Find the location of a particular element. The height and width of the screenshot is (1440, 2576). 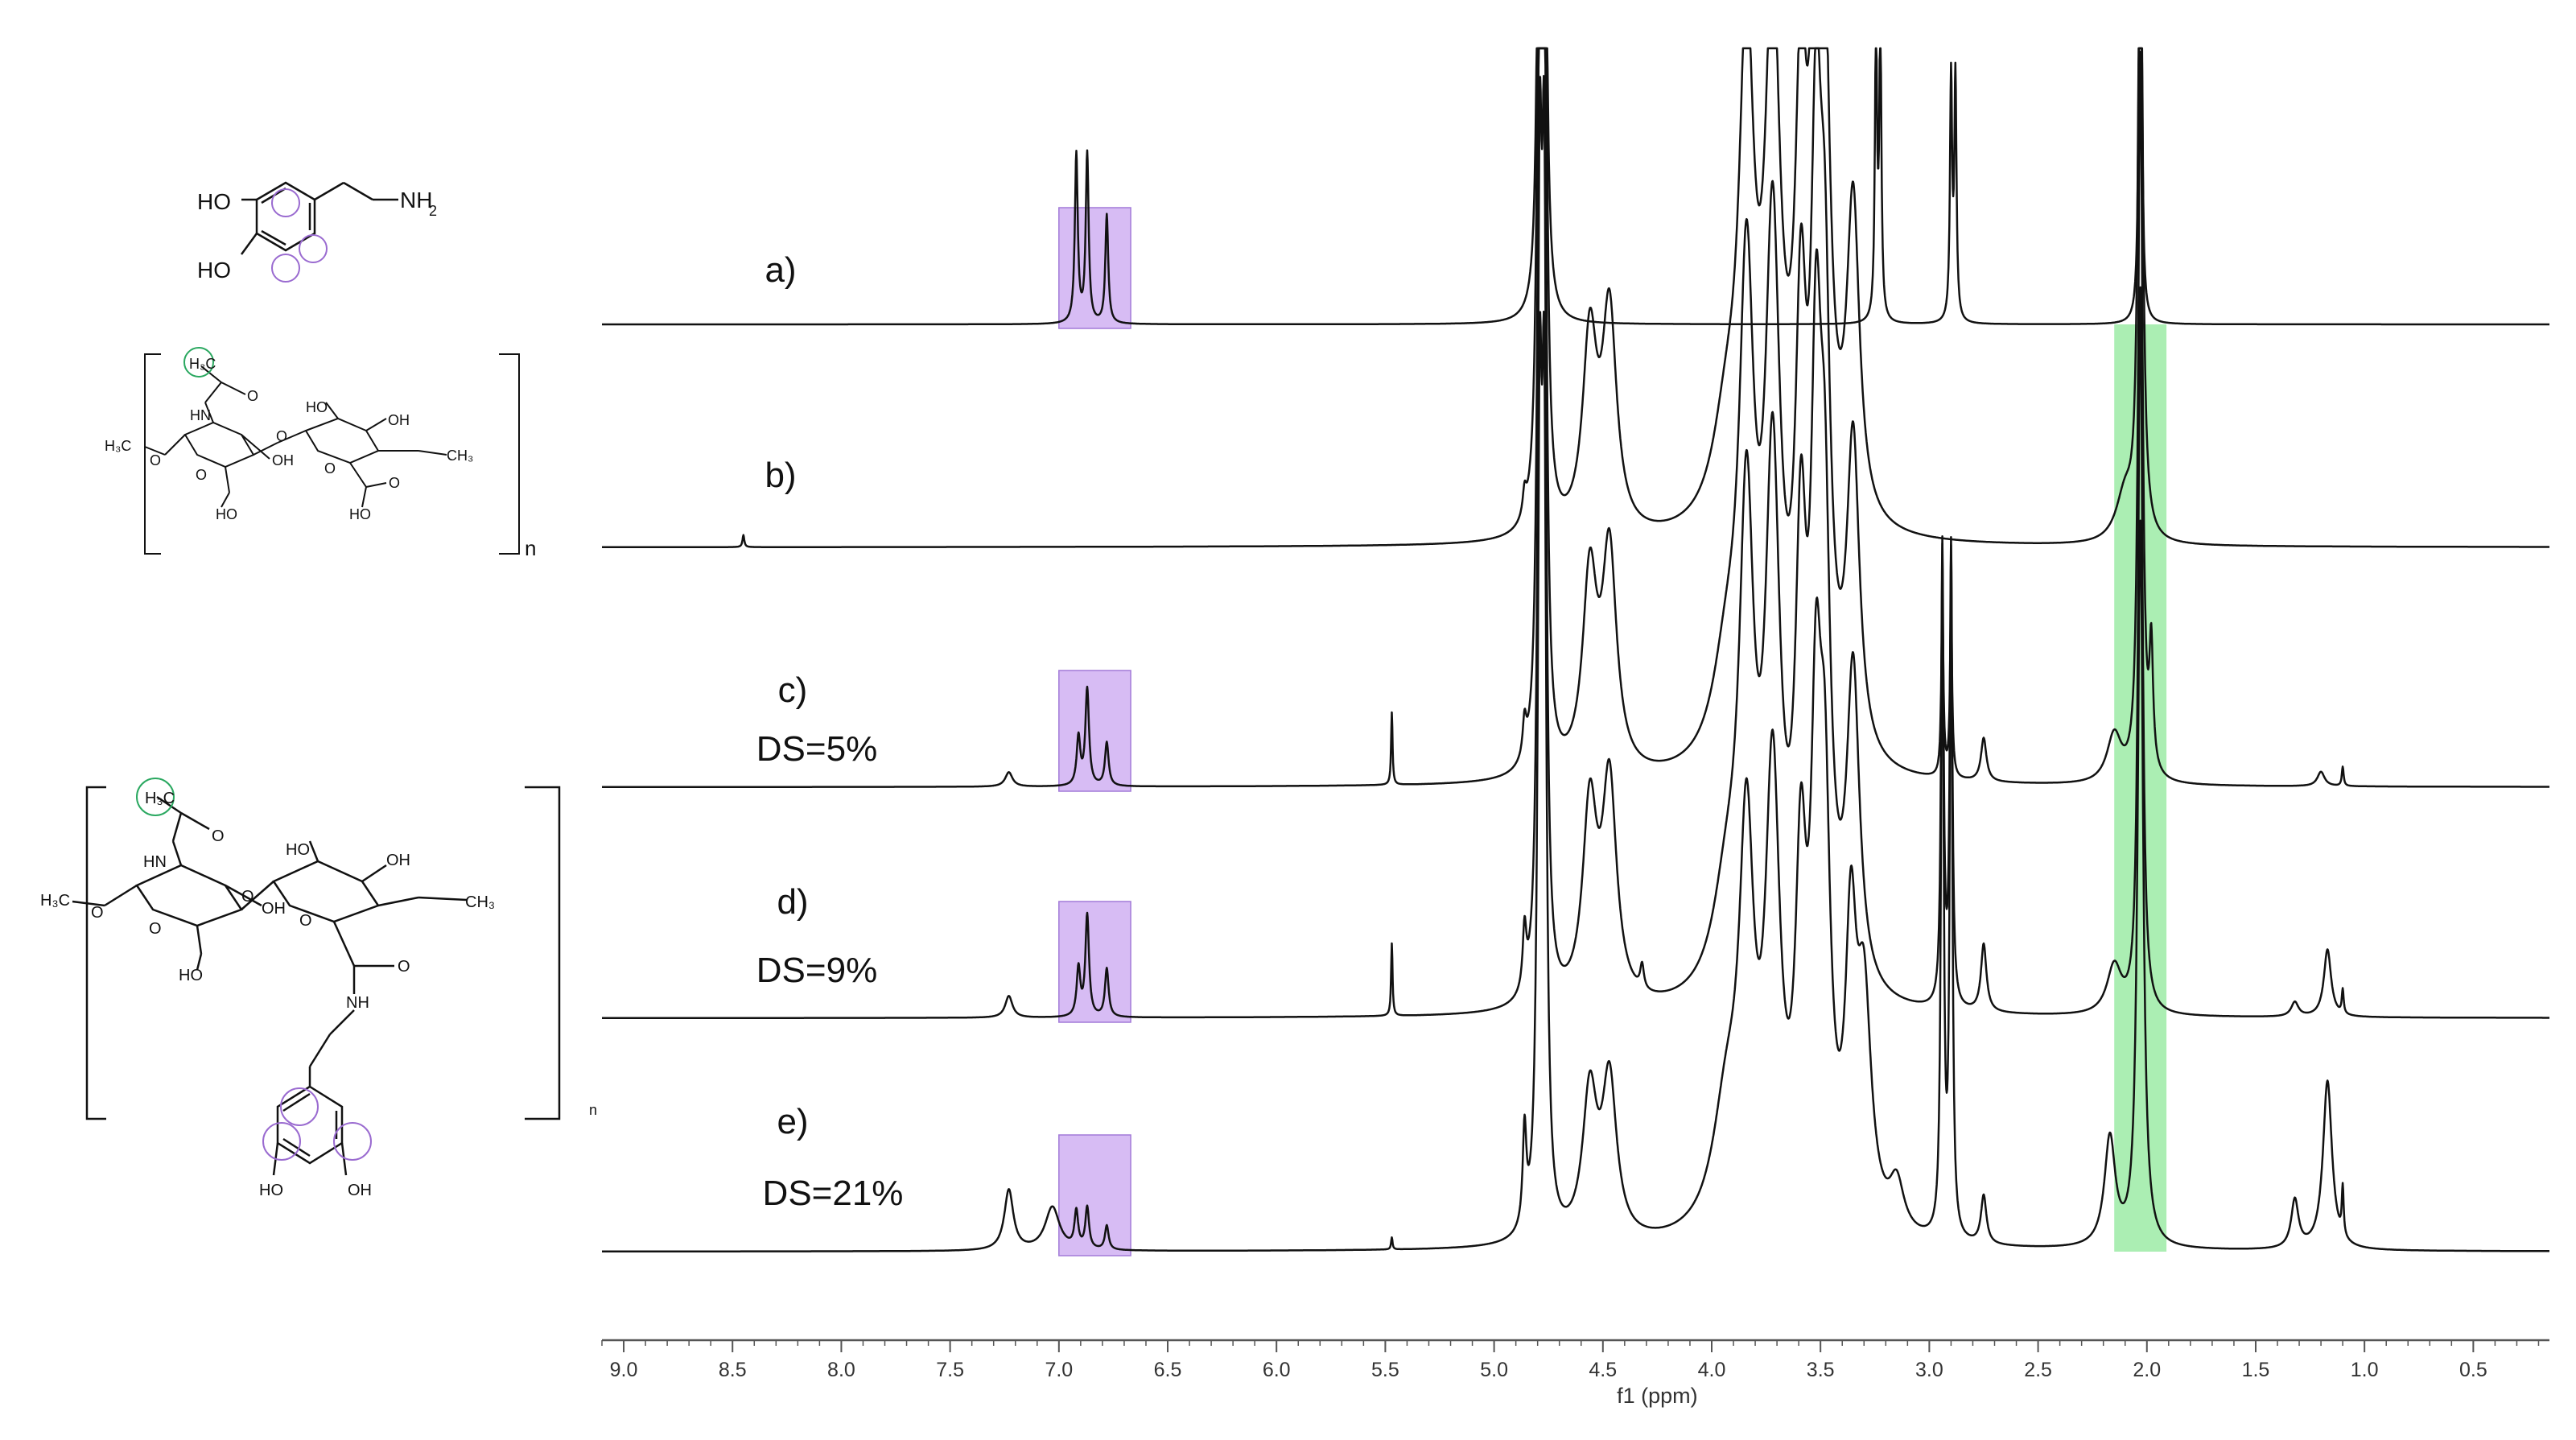

ha-oh2: OH is located at coordinates (399, 420).